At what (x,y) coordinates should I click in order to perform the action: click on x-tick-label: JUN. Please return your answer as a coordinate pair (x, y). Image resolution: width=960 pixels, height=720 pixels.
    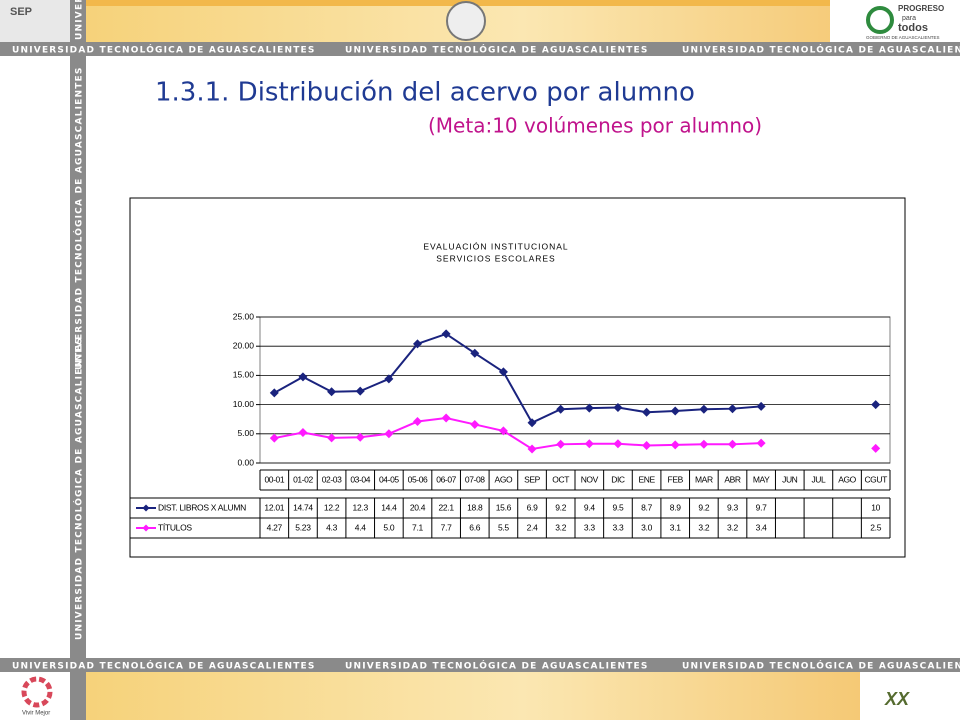
    Looking at the image, I should click on (790, 479).